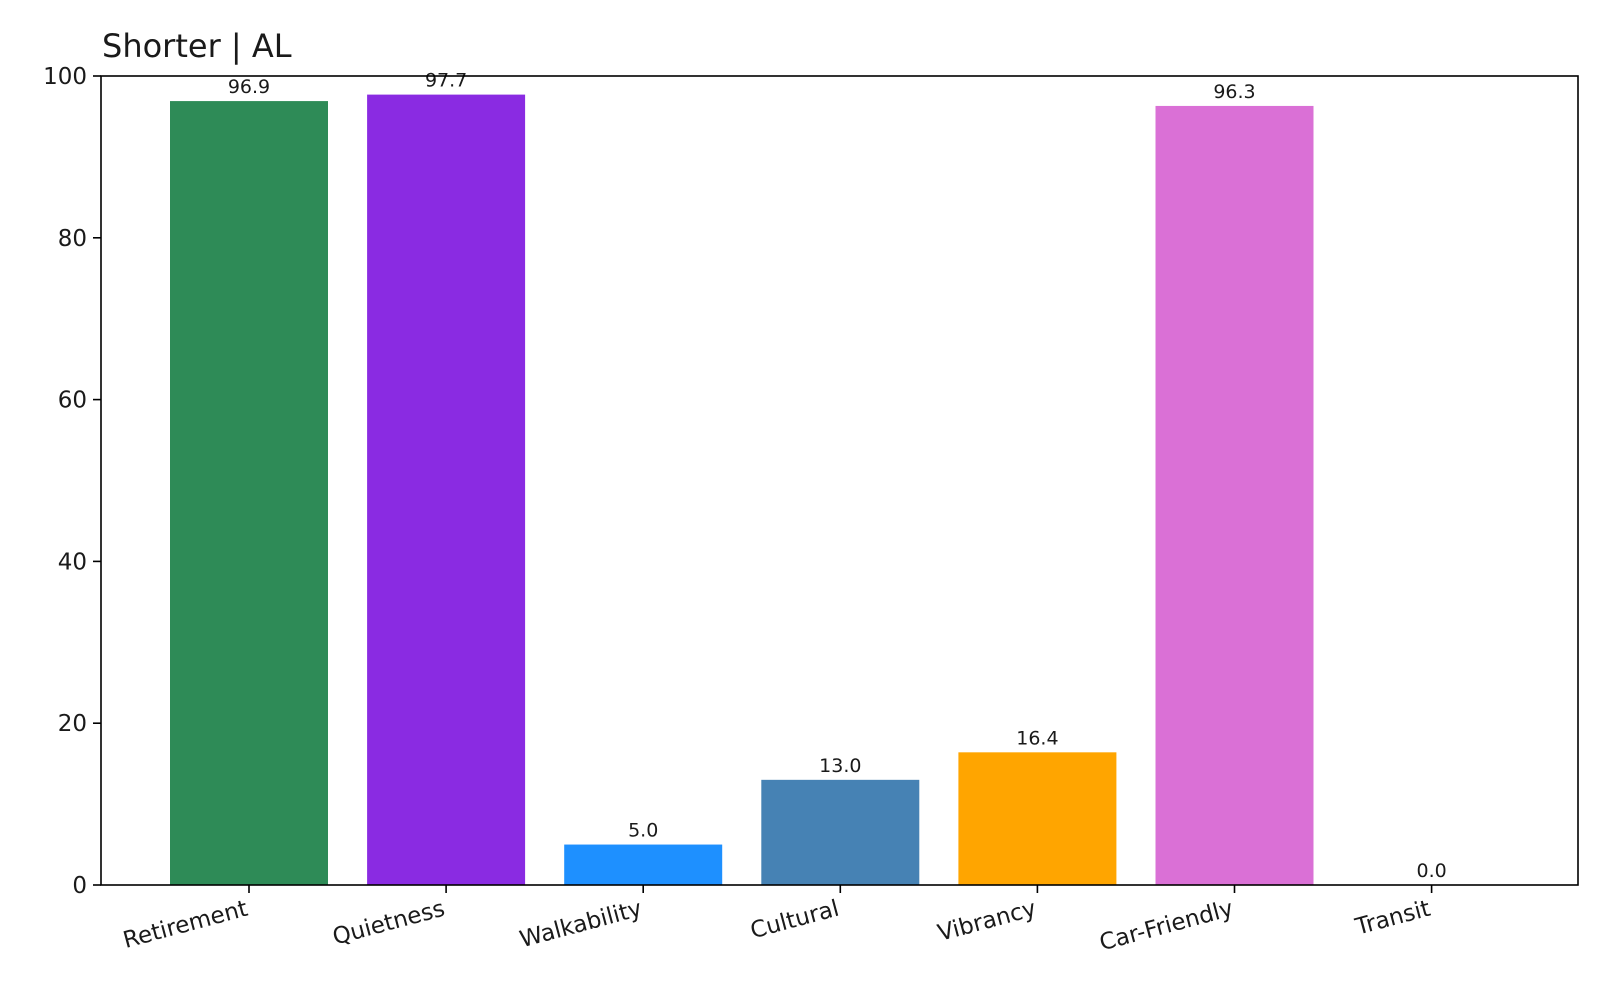 Image resolution: width=1600 pixels, height=1000 pixels. What do you see at coordinates (197, 46) in the screenshot?
I see `chart-title: Shorter | AL` at bounding box center [197, 46].